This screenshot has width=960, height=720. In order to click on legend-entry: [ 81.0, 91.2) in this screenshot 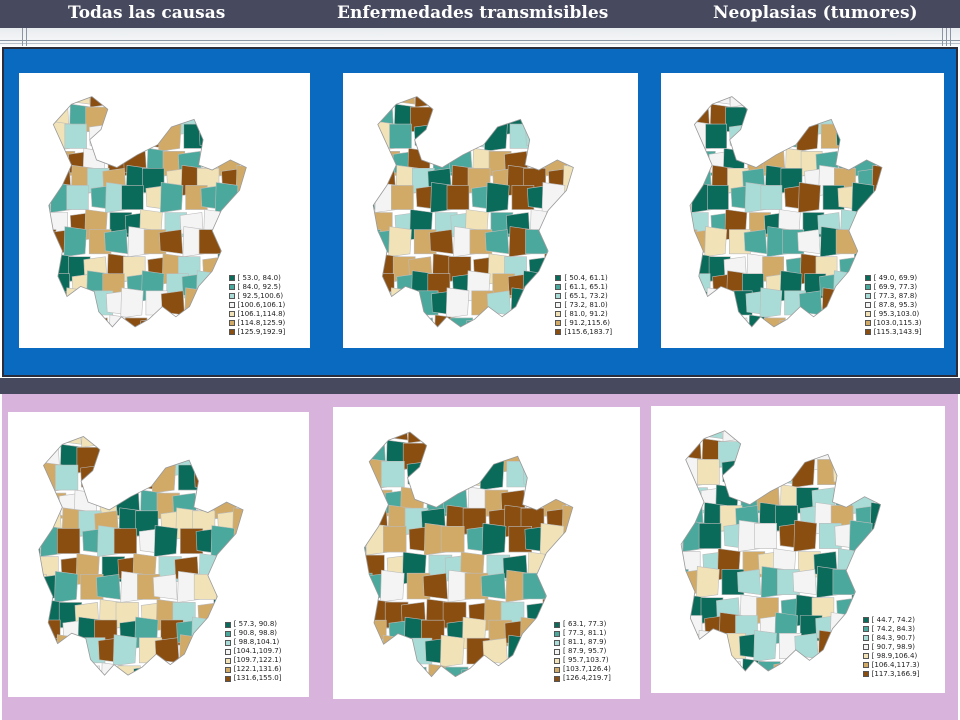, I will do `click(583, 314)`.